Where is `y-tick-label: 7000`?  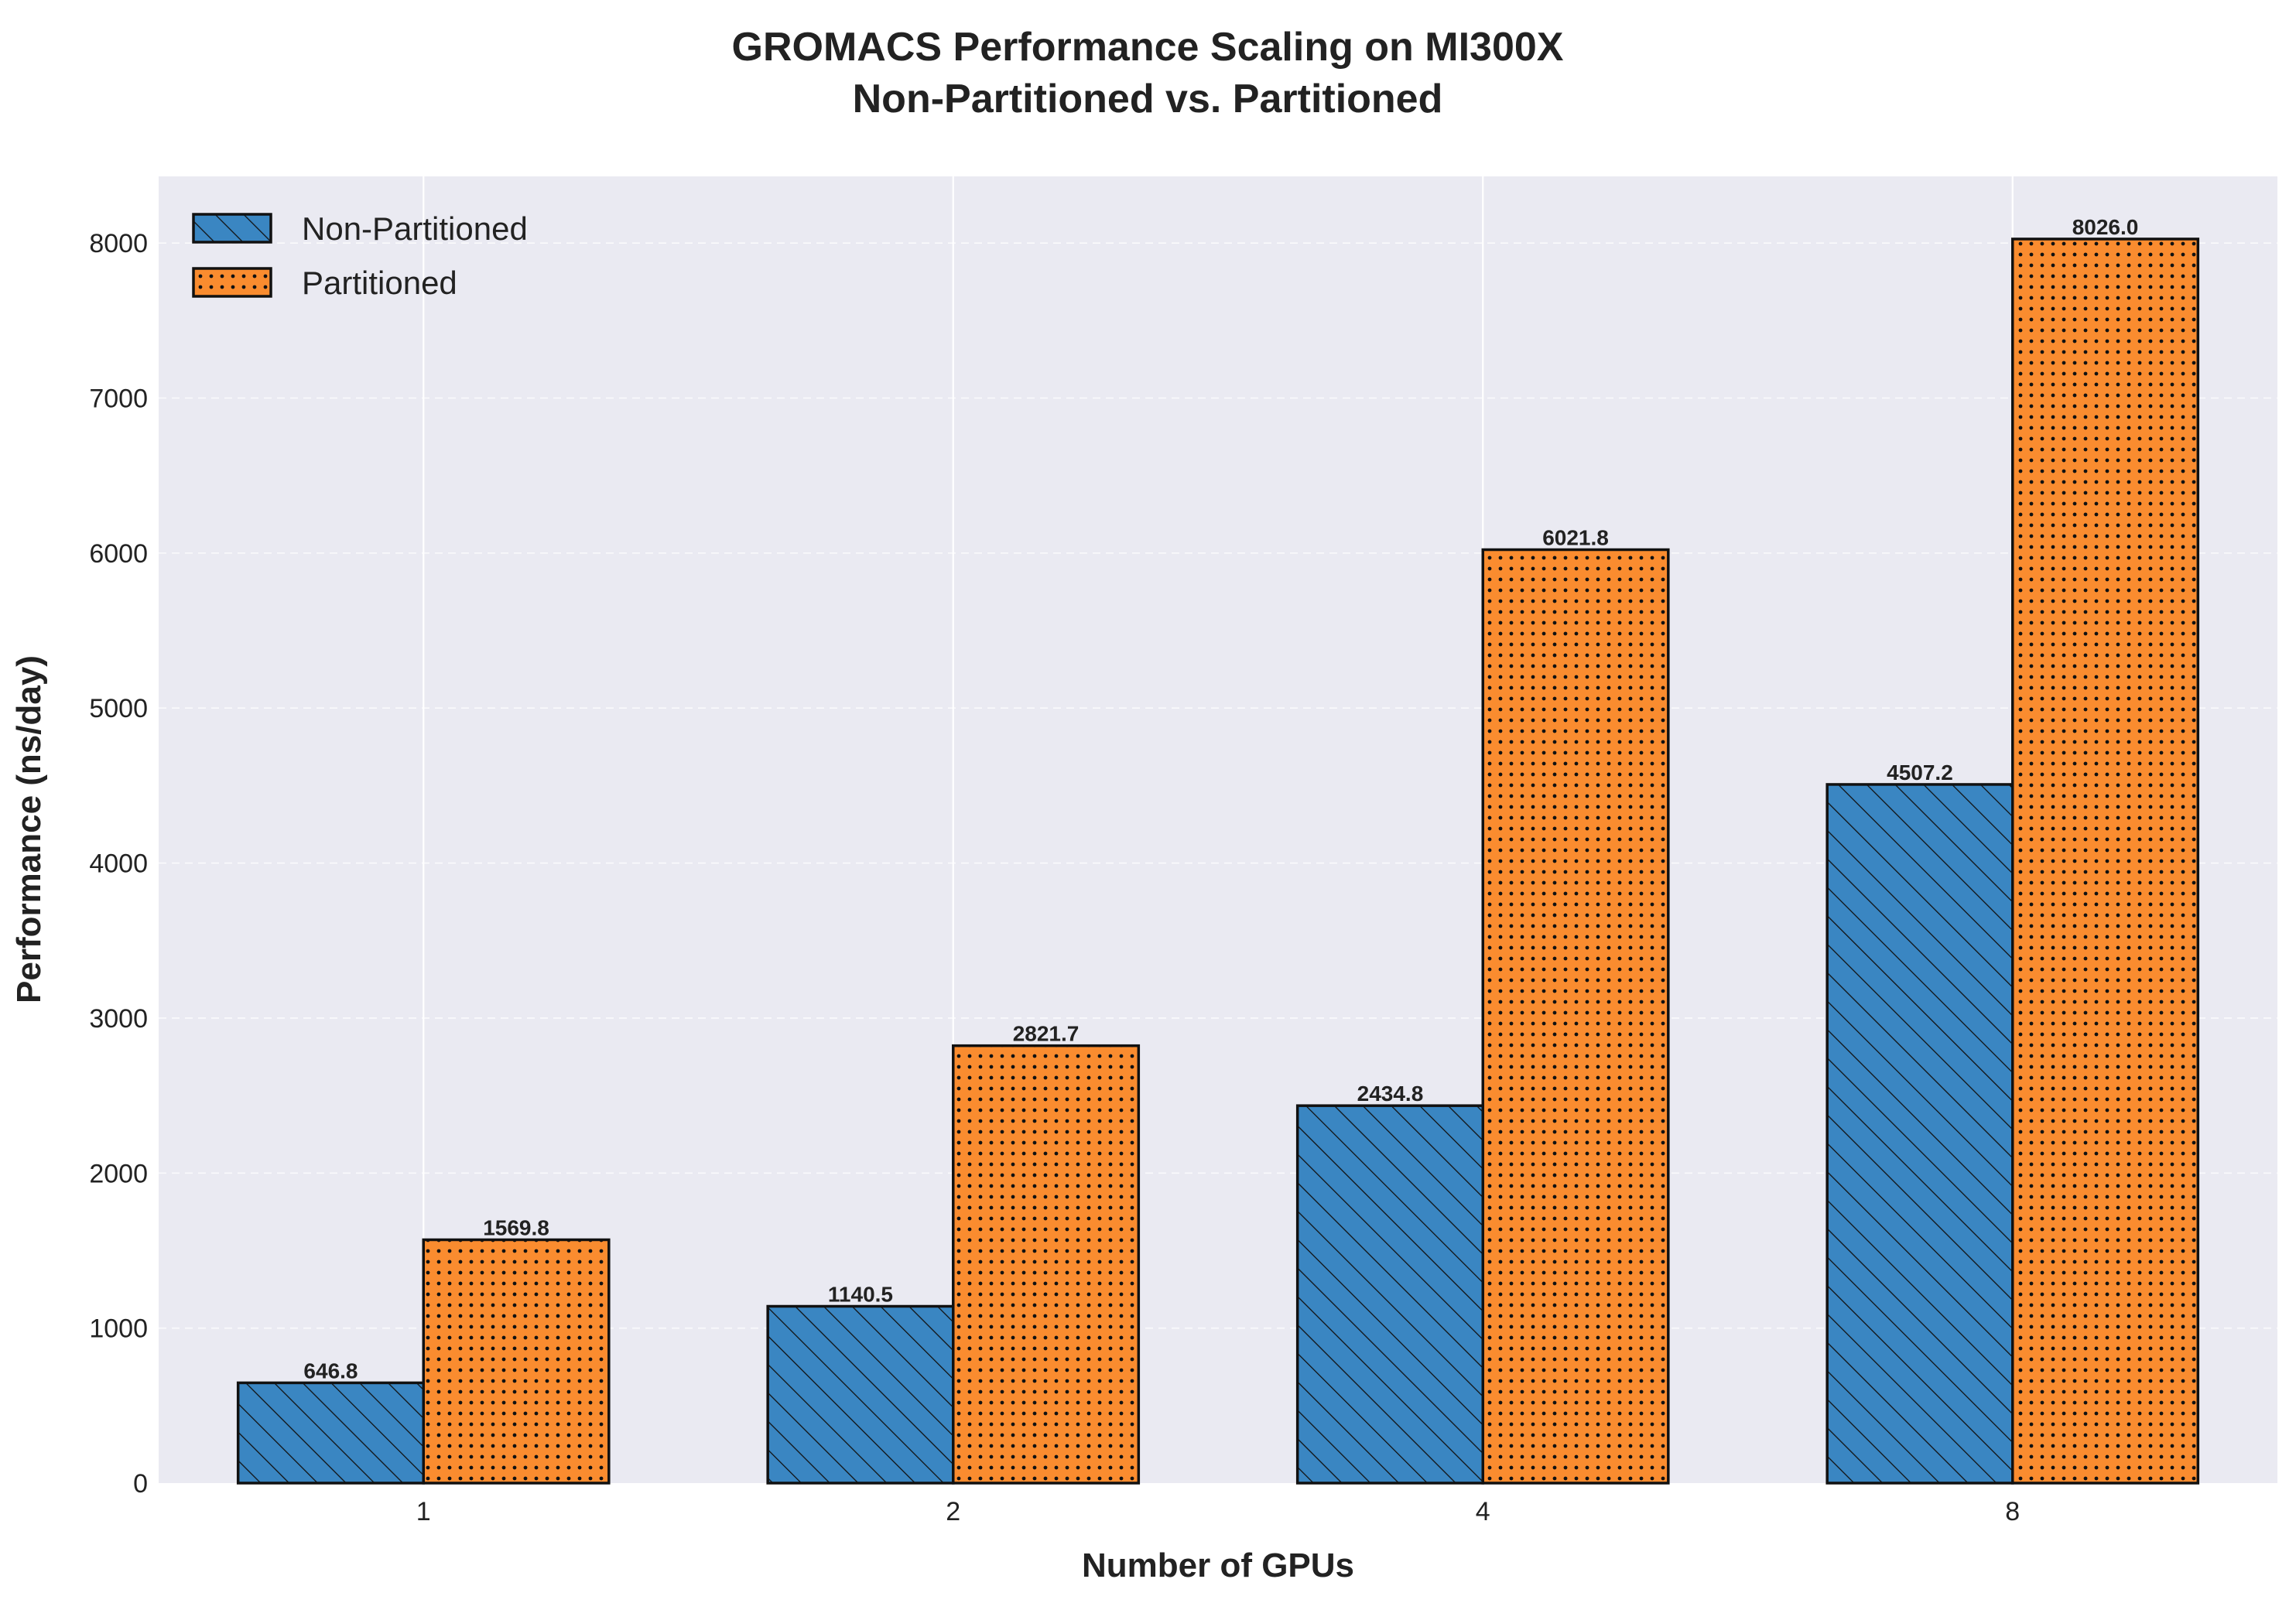 y-tick-label: 7000 is located at coordinates (118, 399).